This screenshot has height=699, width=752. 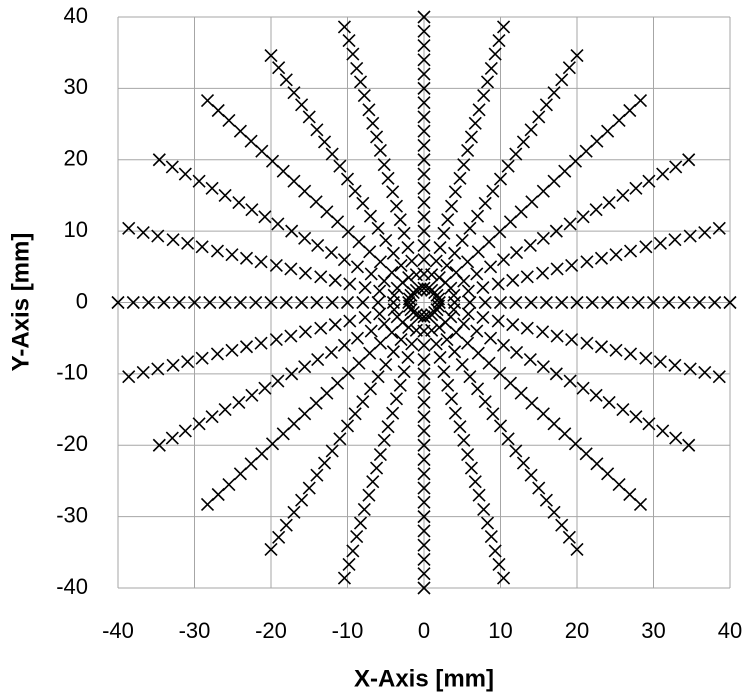 What do you see at coordinates (271, 630) in the screenshot?
I see `x-tick-label: -20` at bounding box center [271, 630].